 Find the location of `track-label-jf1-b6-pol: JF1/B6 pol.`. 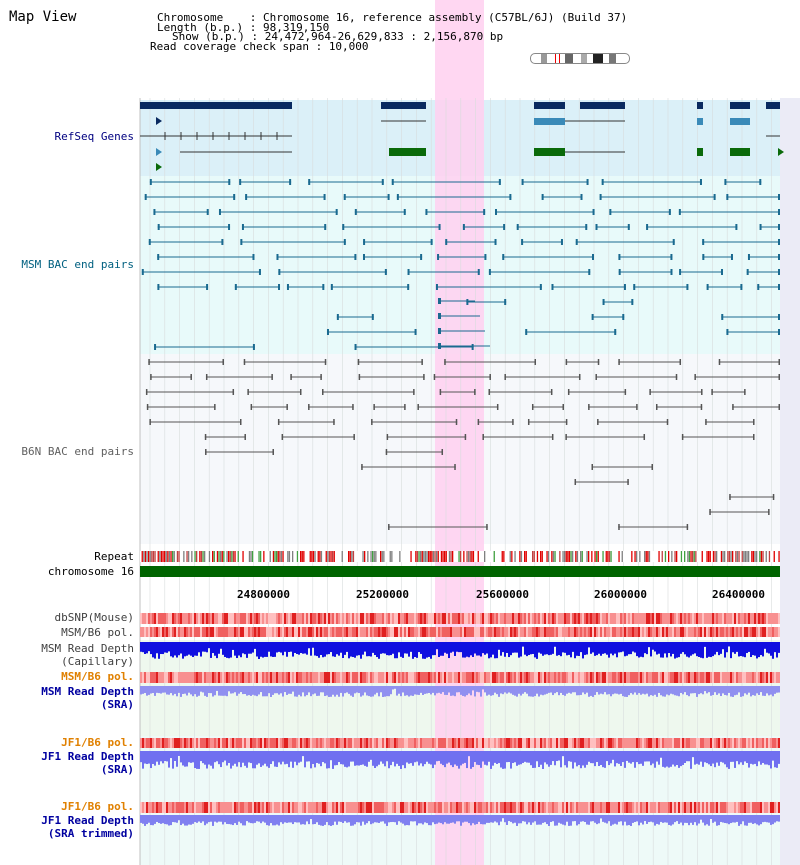

track-label-jf1-b6-pol: JF1/B6 pol. is located at coordinates (97, 742).